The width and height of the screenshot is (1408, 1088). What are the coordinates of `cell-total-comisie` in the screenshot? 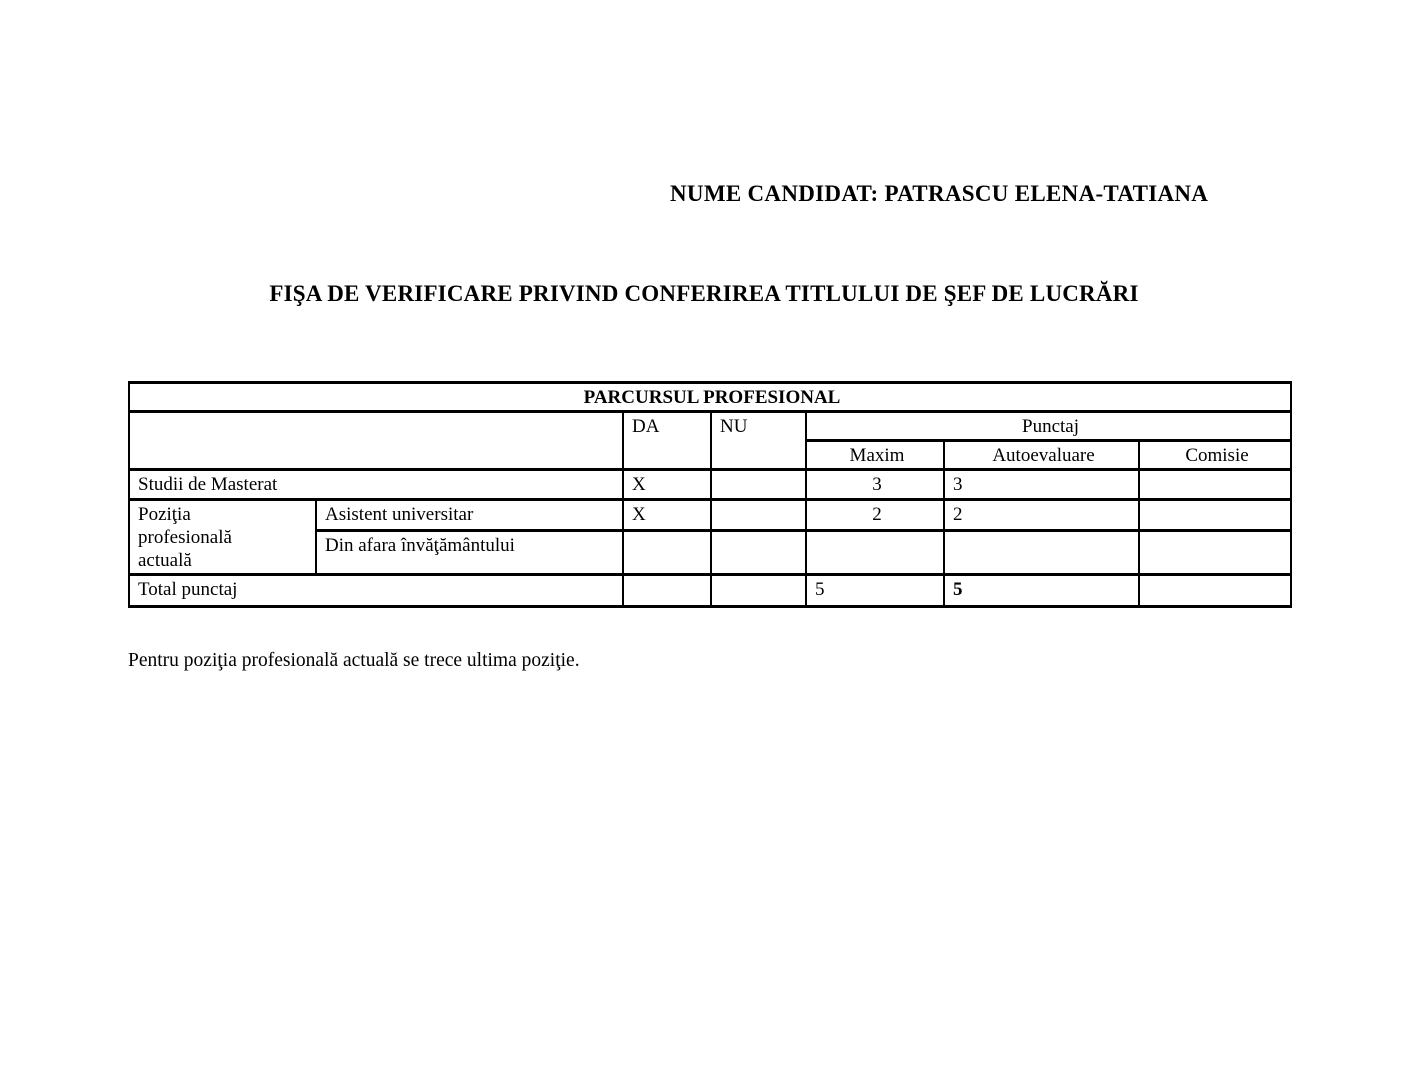 It's located at (1215, 590).